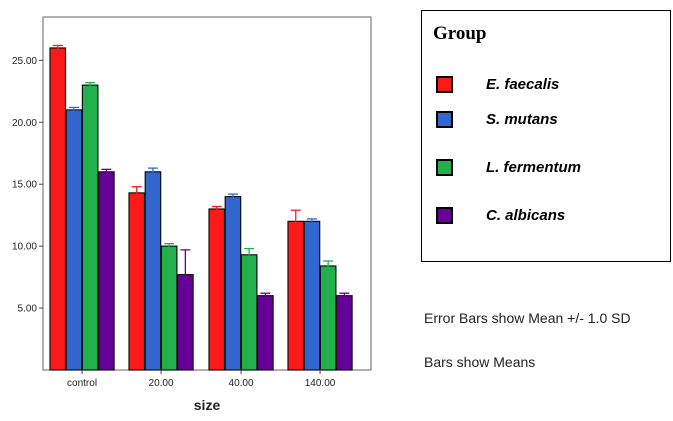 This screenshot has width=673, height=421. Describe the element at coordinates (534, 167) in the screenshot. I see `legend-label: L. fermentum` at that location.